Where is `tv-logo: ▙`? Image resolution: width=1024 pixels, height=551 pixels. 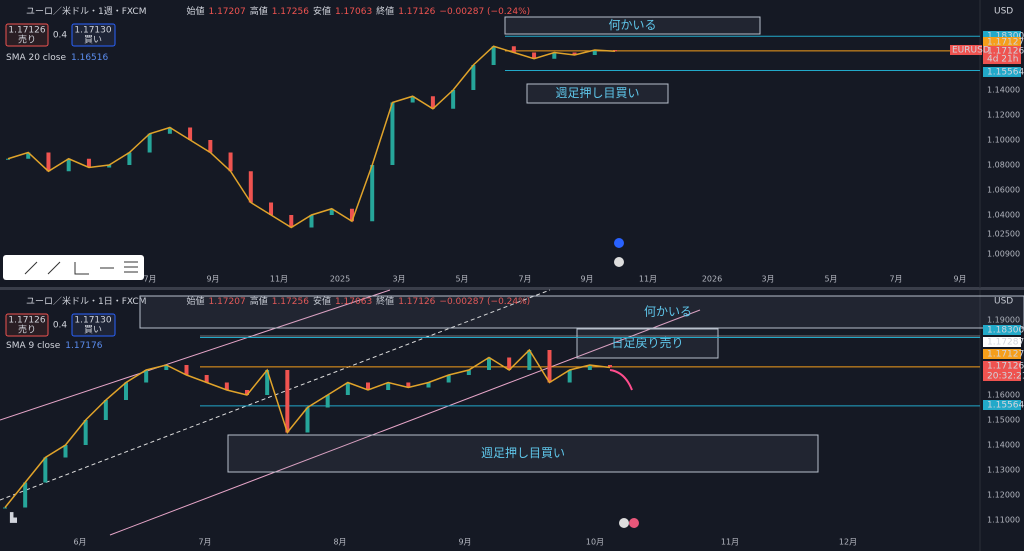
tv-logo: ▙ is located at coordinates (13, 518).